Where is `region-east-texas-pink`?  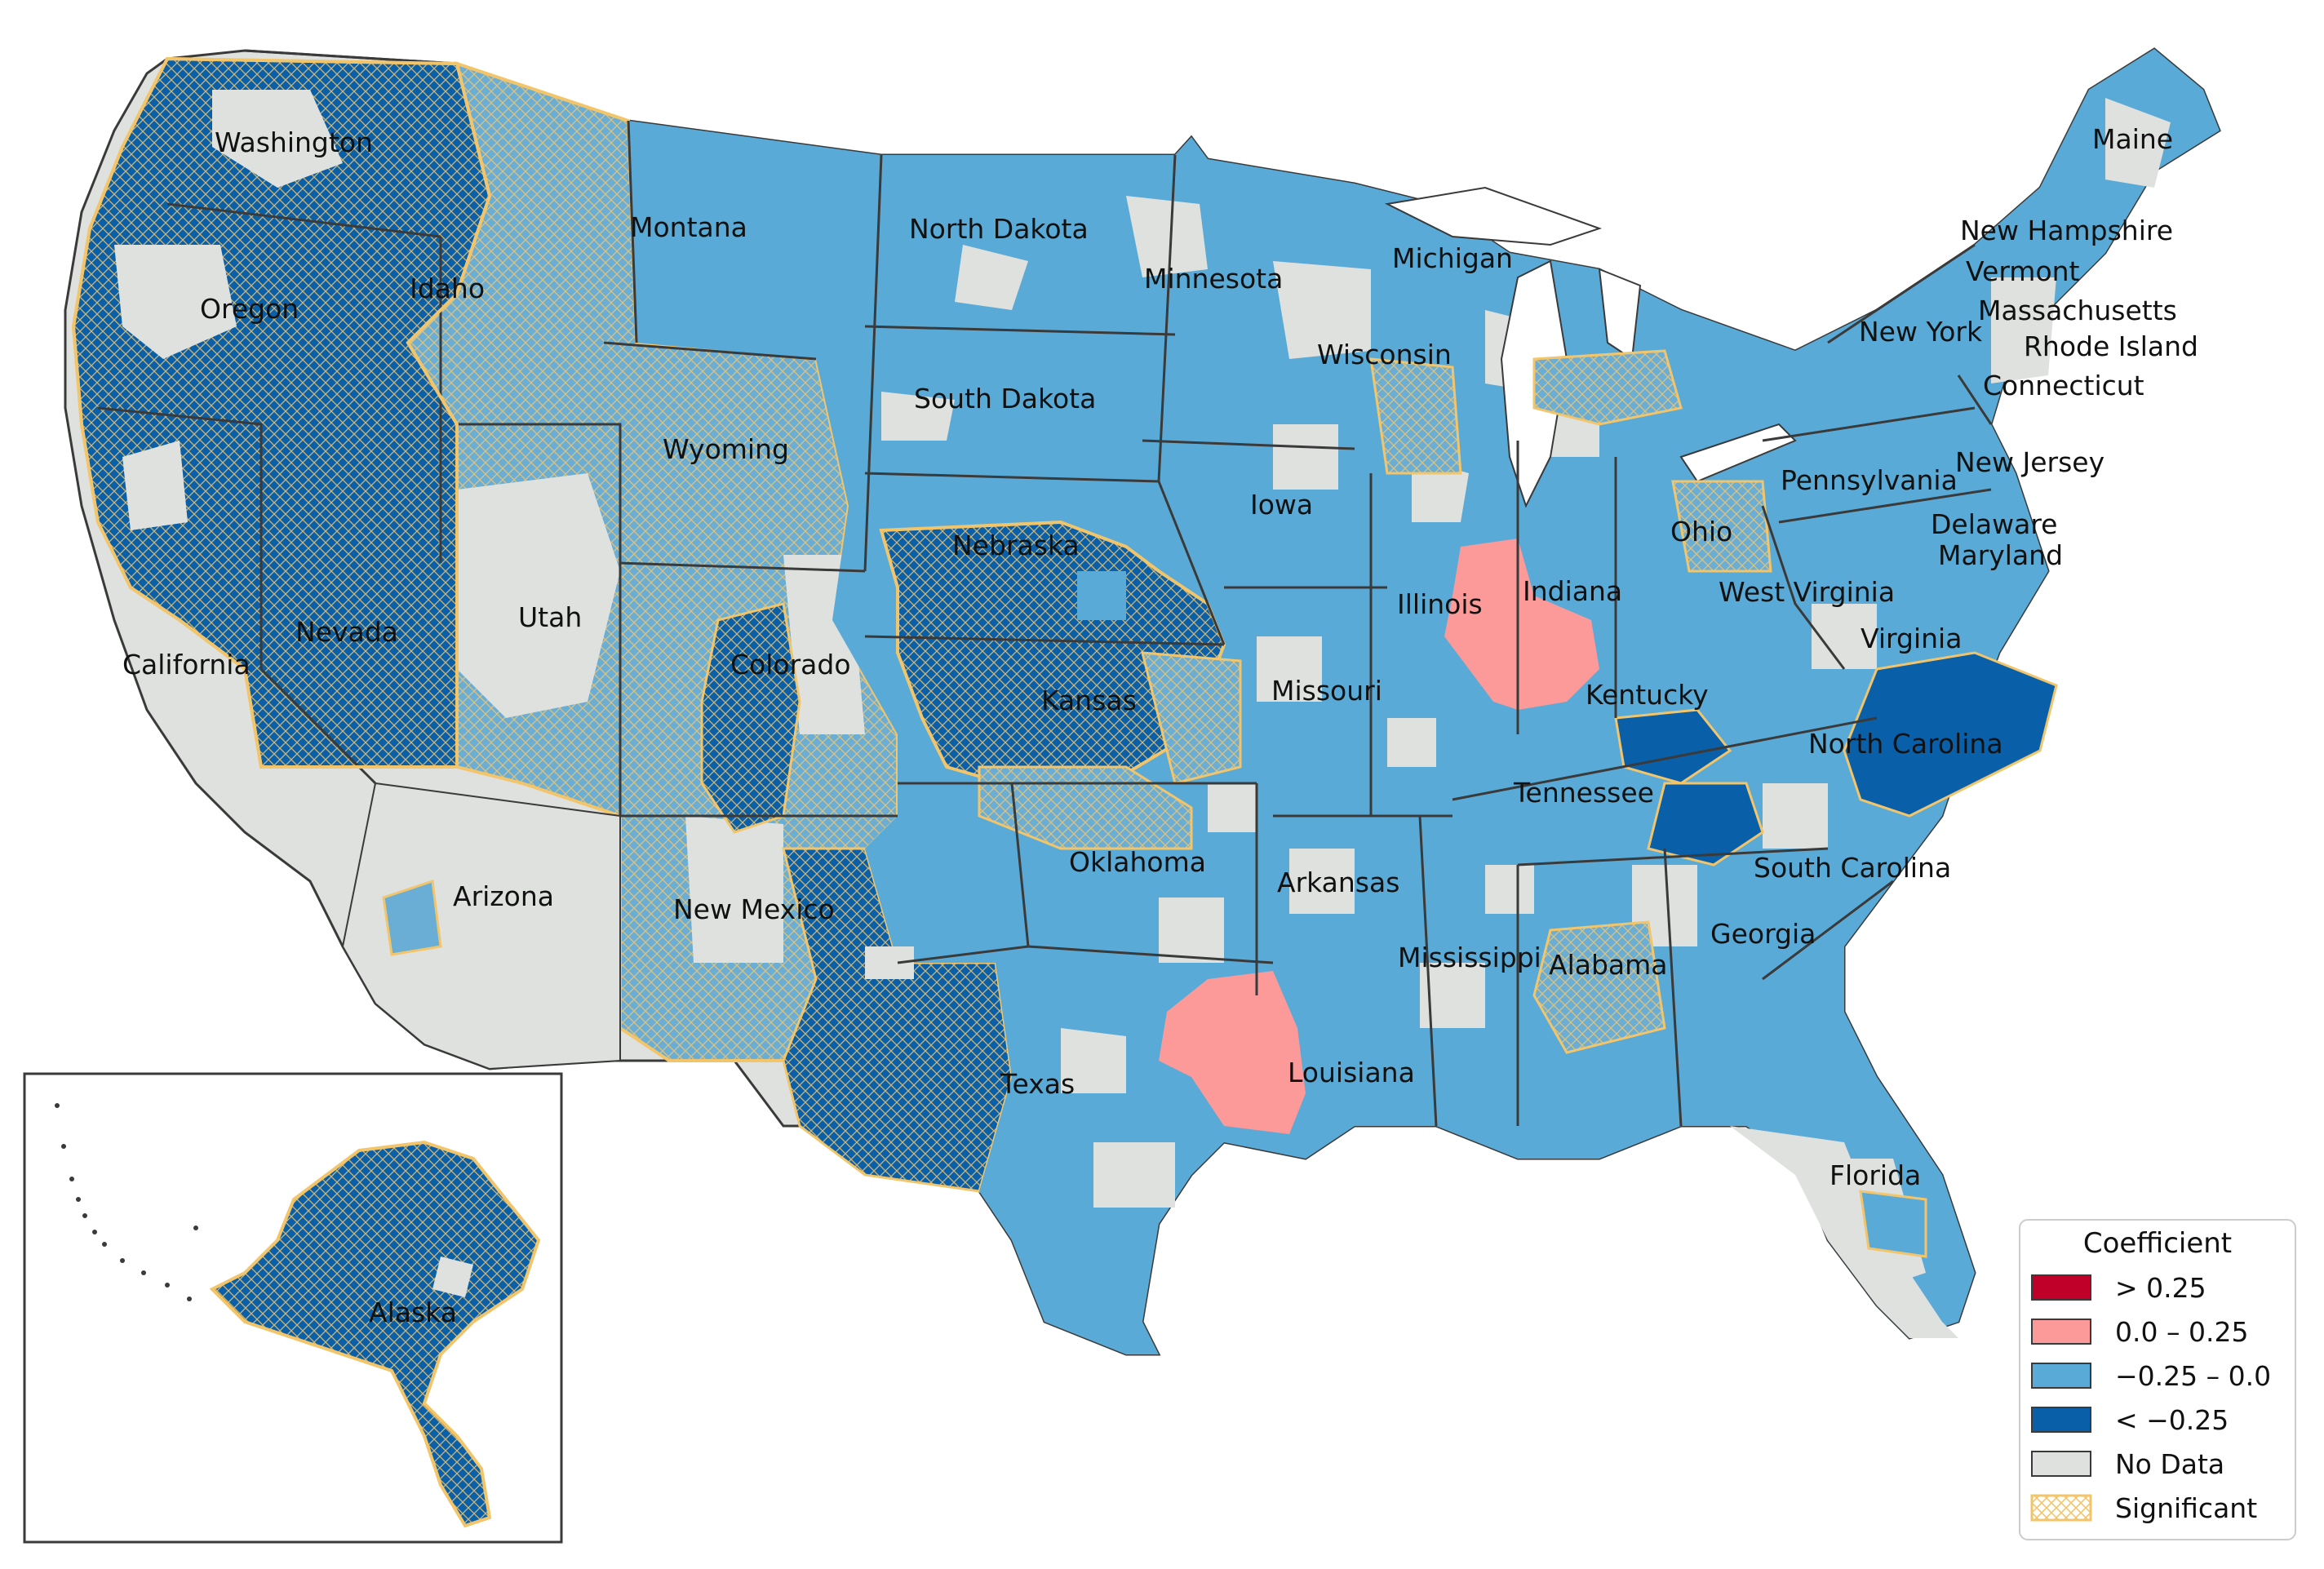
region-east-texas-pink is located at coordinates (1232, 1052).